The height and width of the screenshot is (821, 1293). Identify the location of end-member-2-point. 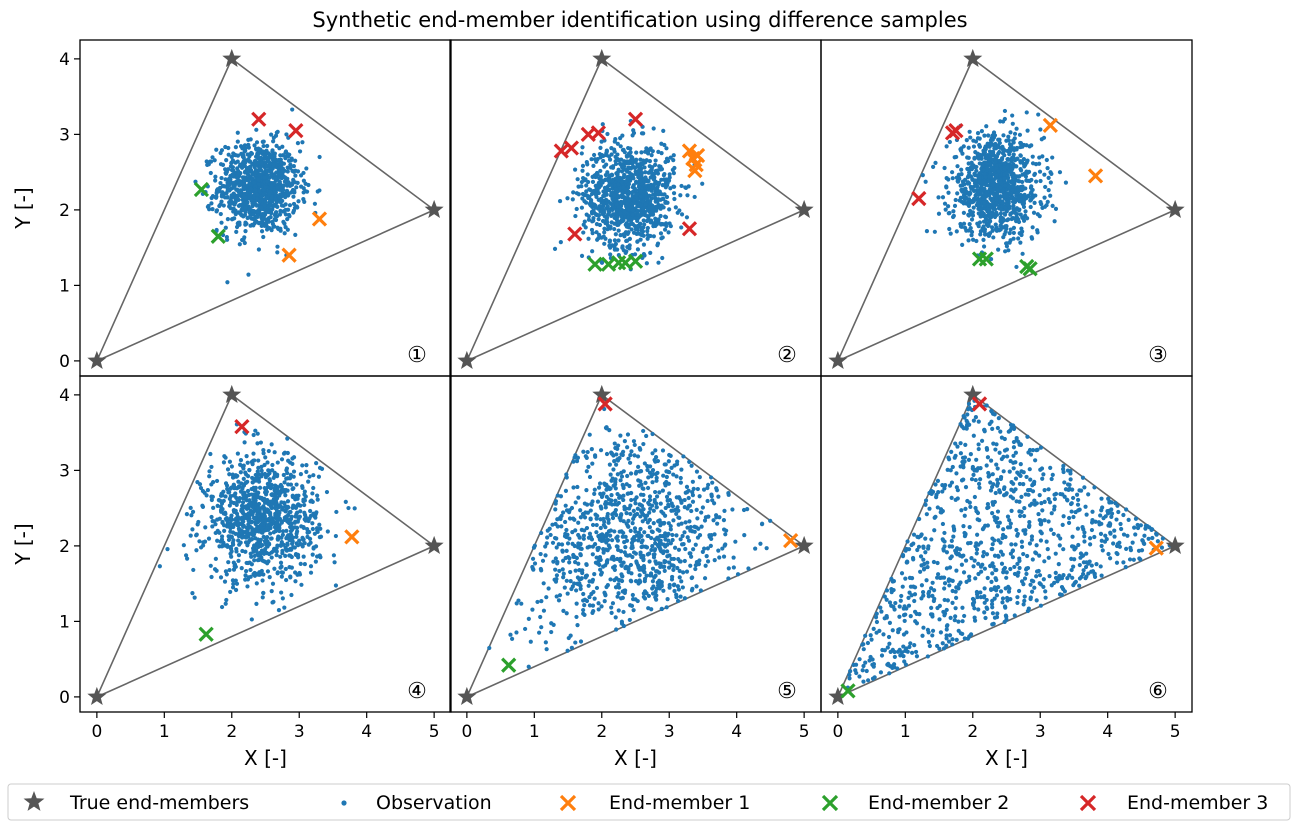
(986, 259).